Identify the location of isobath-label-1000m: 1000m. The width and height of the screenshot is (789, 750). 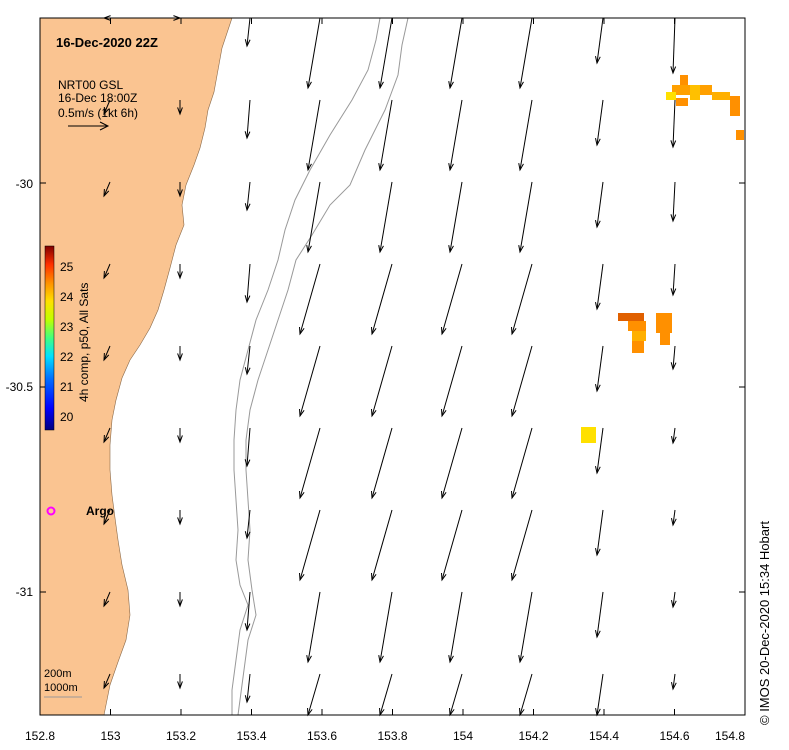
(61, 688).